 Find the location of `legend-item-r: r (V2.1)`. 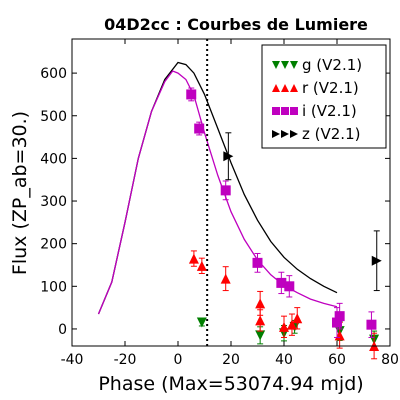

legend-item-r: r (V2.1) is located at coordinates (315, 88).